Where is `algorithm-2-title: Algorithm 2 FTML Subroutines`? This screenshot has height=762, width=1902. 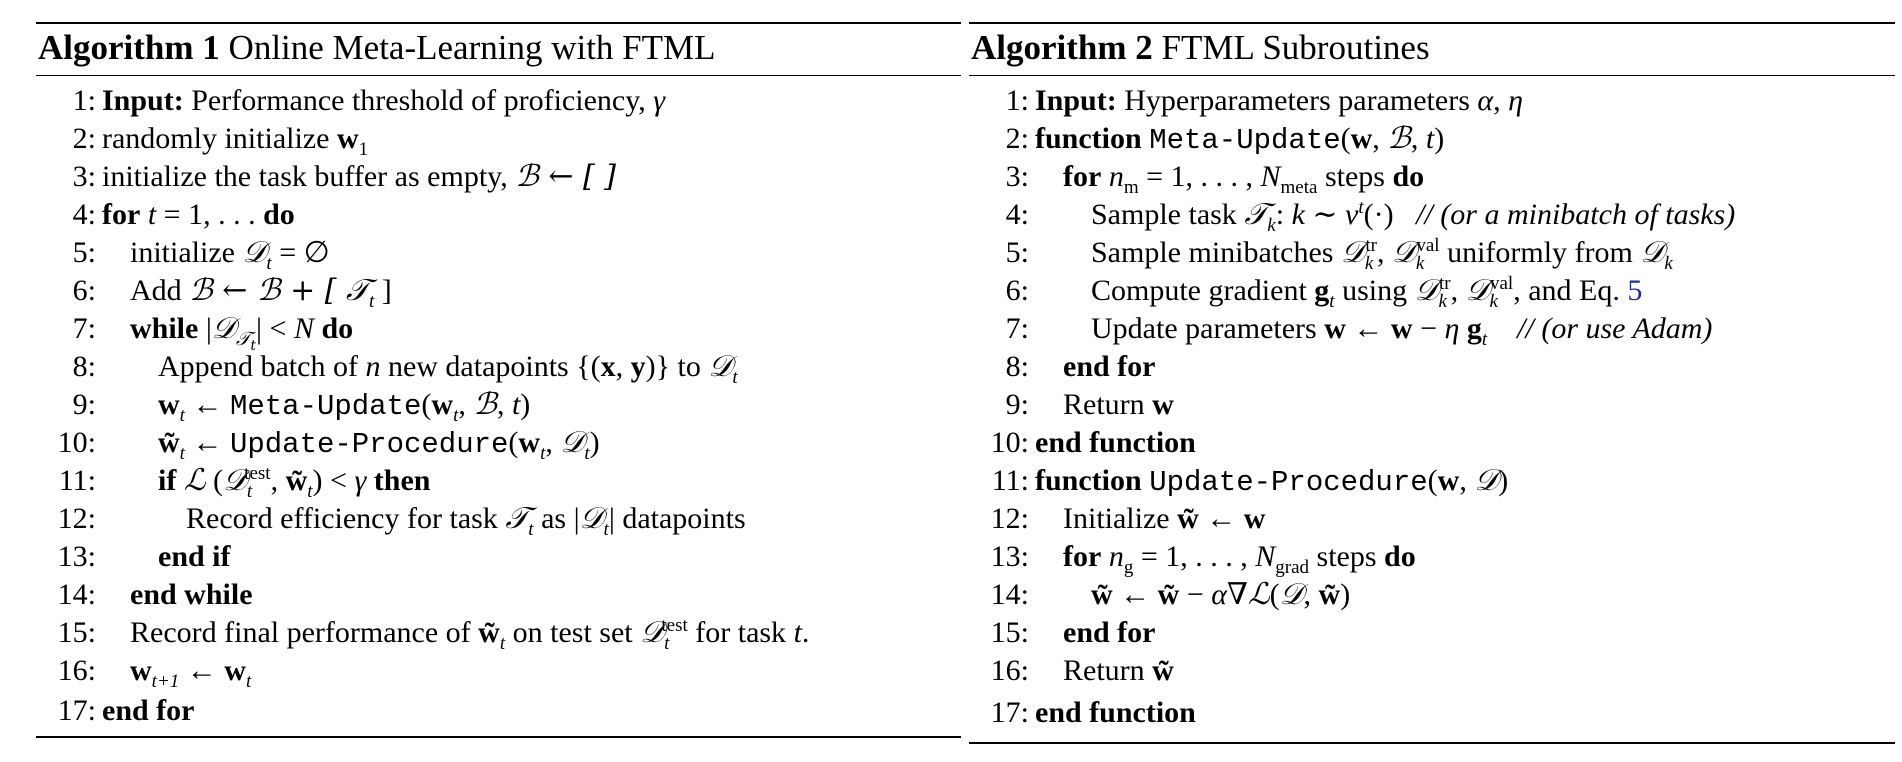
algorithm-2-title: Algorithm 2 FTML Subroutines is located at coordinates (1432, 50).